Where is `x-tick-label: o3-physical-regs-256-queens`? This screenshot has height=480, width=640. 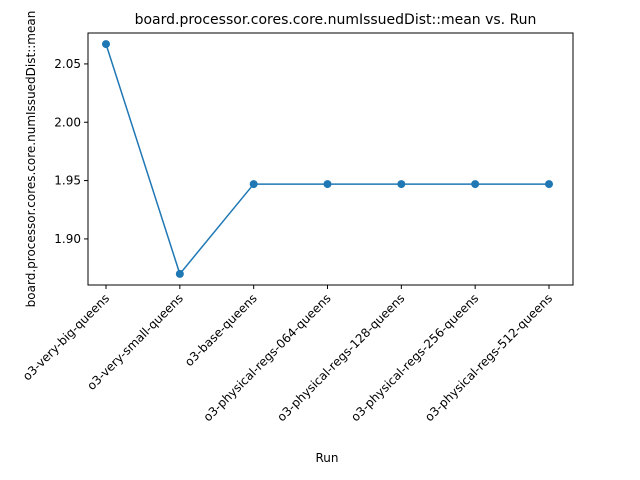
x-tick-label: o3-physical-regs-256-queens is located at coordinates (414, 357).